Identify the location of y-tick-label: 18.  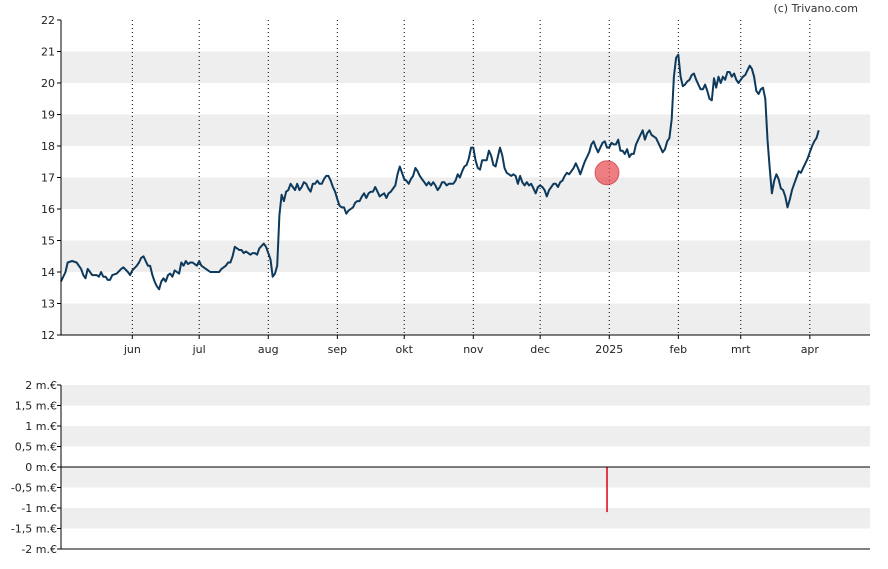
(48, 146).